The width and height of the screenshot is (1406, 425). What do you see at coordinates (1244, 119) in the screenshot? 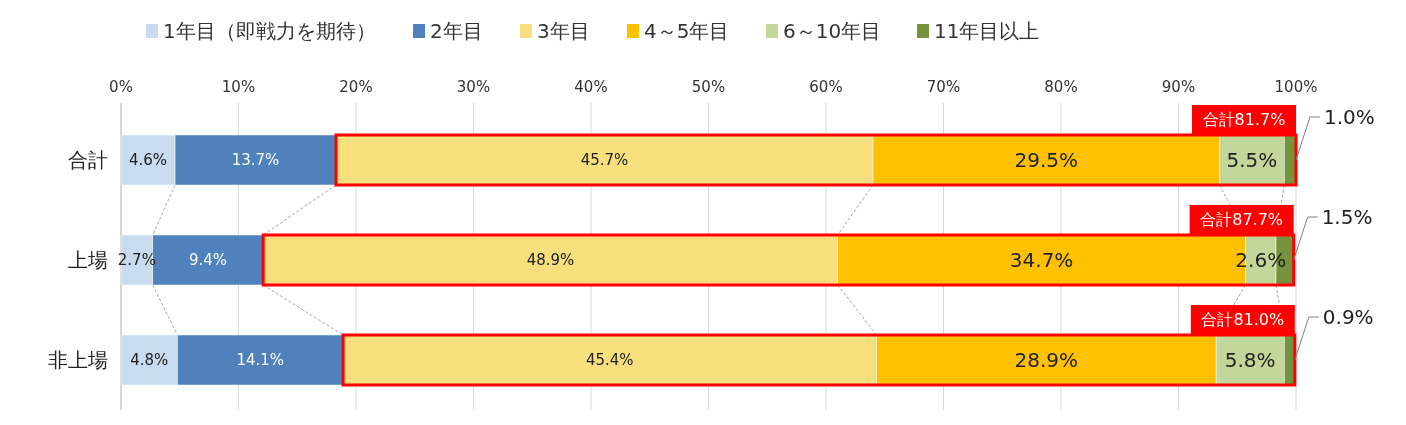
I see `annotation: 合計81.7%` at bounding box center [1244, 119].